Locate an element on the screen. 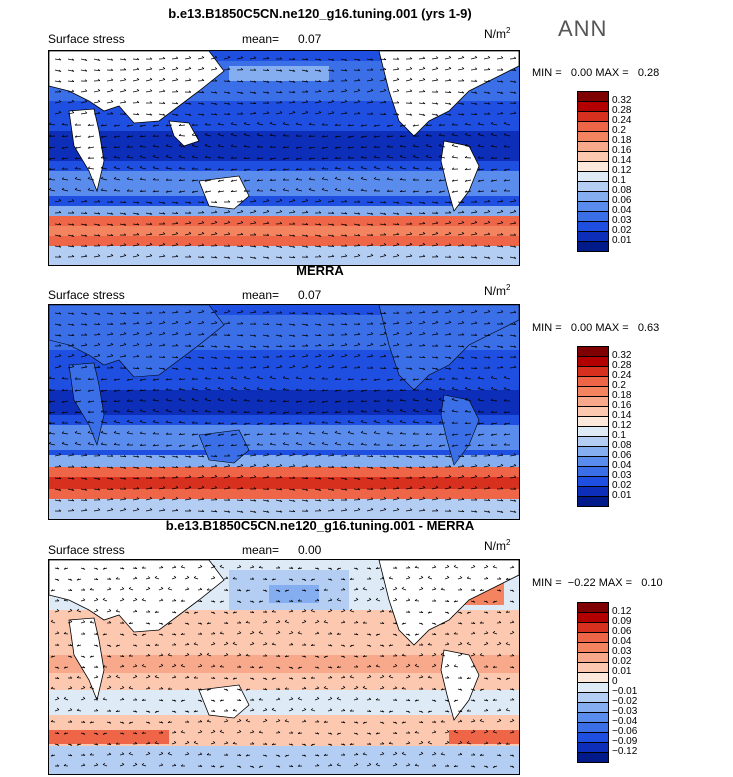  panel-2-colorbar is located at coordinates (593, 426).